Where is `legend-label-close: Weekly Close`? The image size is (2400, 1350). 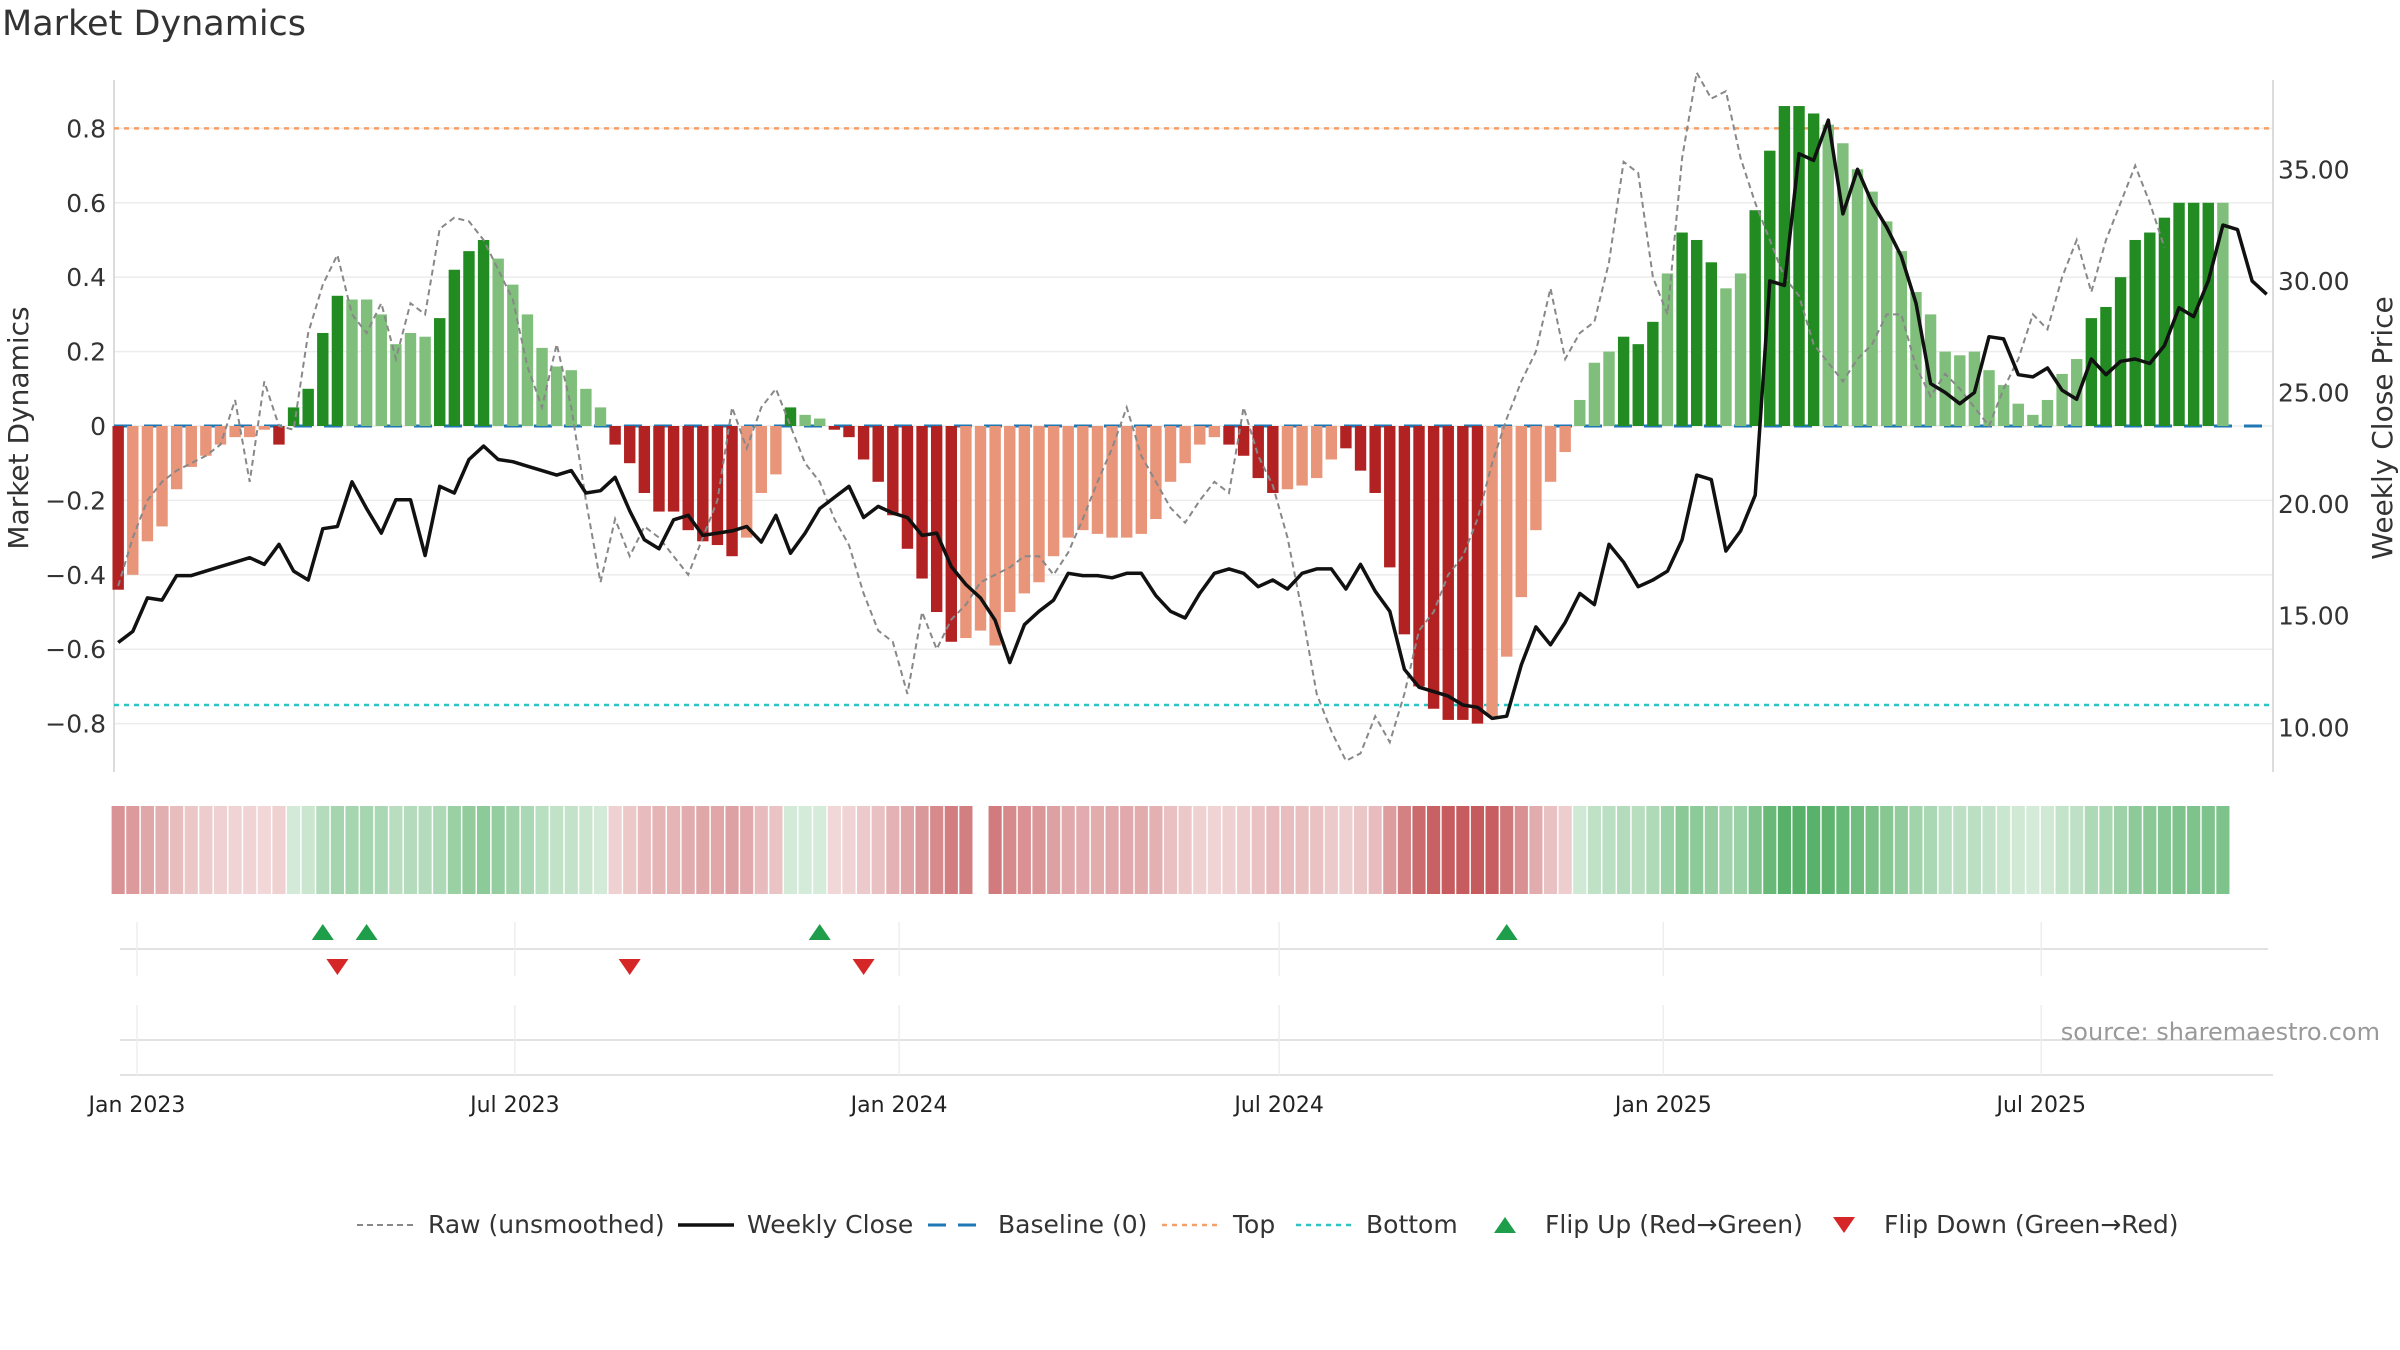
legend-label-close: Weekly Close is located at coordinates (830, 1224).